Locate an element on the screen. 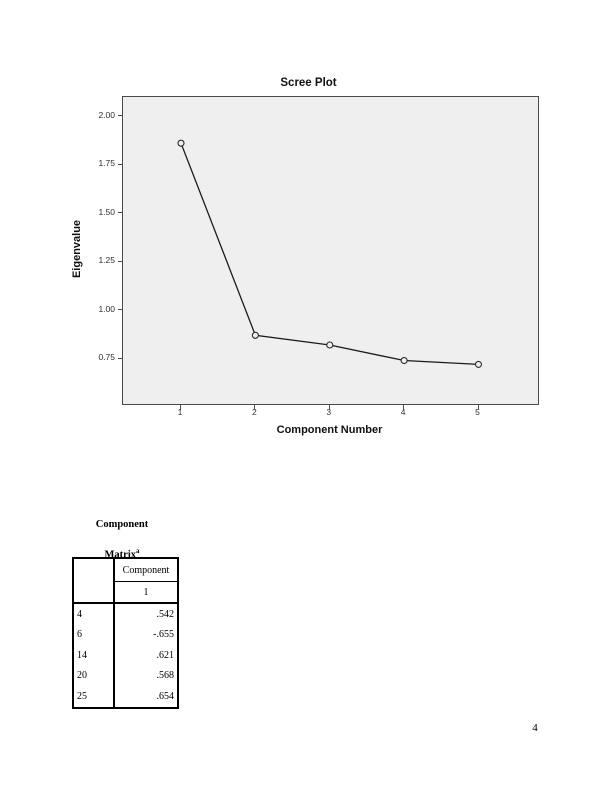  table-title-line1: Component is located at coordinates (122, 524).